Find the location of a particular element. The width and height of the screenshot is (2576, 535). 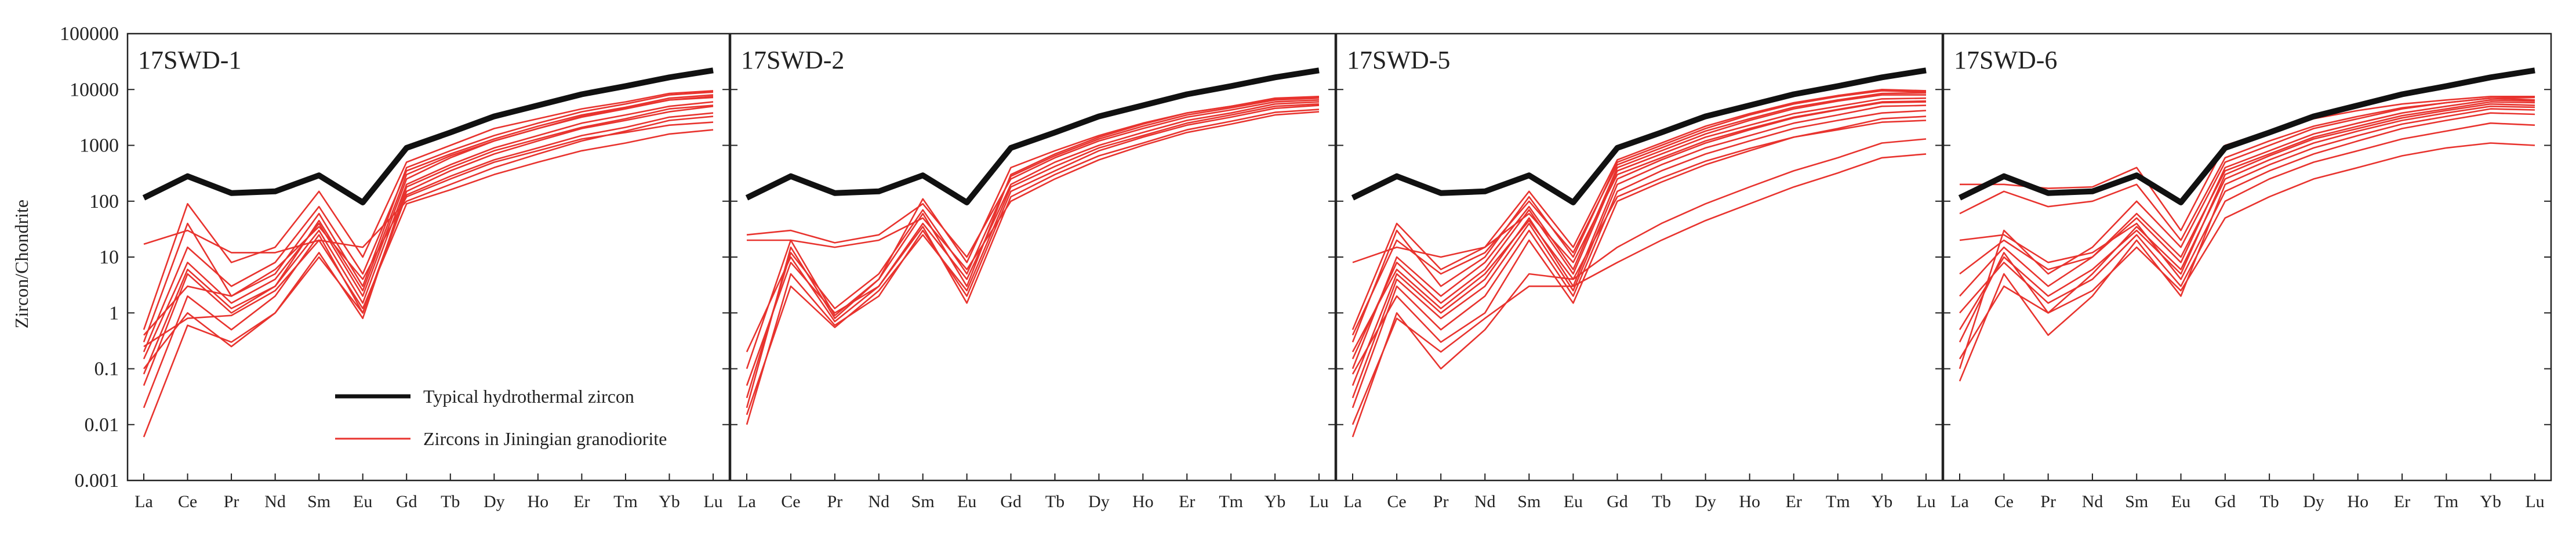

y-tick-label: 0.01 is located at coordinates (102, 425).